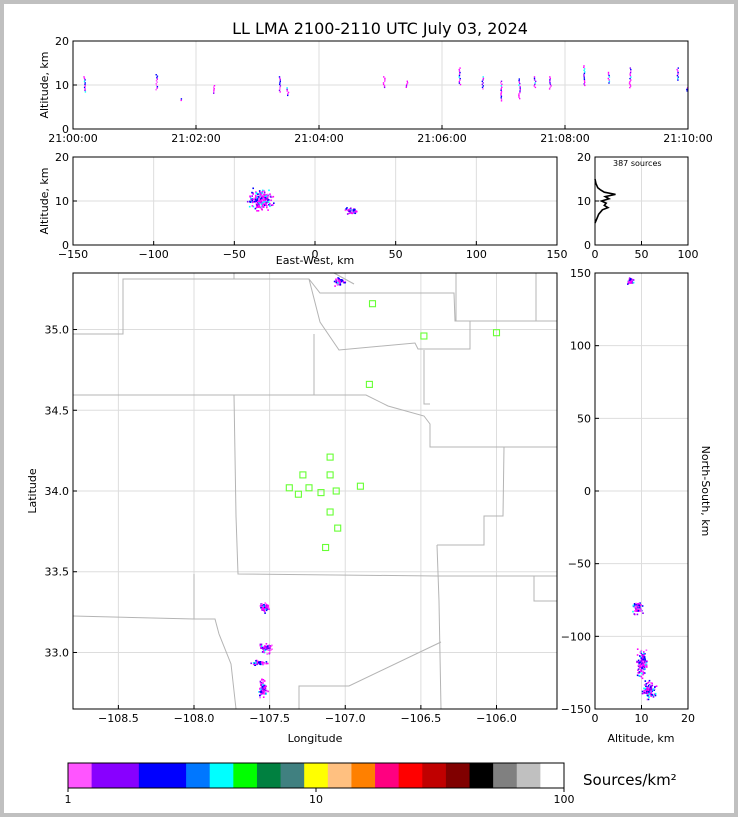 The height and width of the screenshot is (817, 738). What do you see at coordinates (396, 254) in the screenshot?
I see `altitude-eastwest-xtick-label: 50` at bounding box center [396, 254].